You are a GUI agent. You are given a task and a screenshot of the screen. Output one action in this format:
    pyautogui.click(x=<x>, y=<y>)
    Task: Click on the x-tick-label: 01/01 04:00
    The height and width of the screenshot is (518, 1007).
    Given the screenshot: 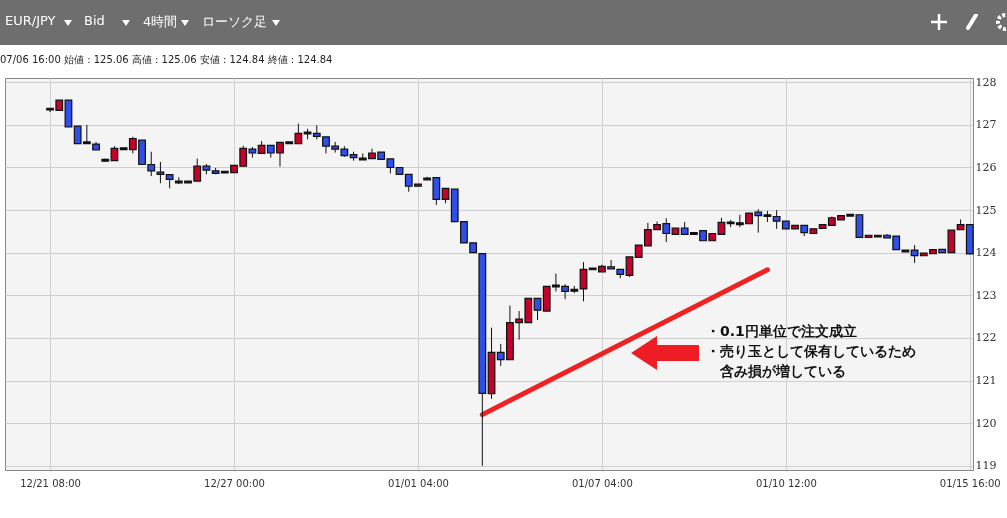 What is the action you would take?
    pyautogui.click(x=418, y=483)
    